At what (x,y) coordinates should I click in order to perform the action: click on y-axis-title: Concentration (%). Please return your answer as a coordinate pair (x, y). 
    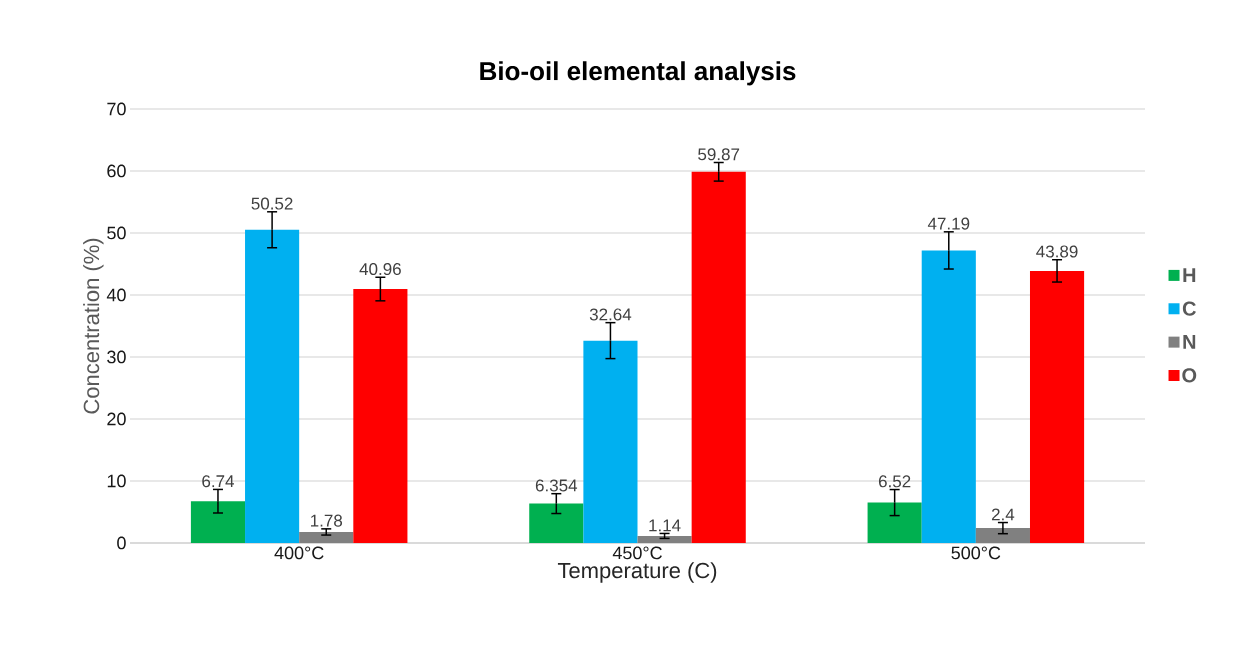
    Looking at the image, I should click on (93, 326).